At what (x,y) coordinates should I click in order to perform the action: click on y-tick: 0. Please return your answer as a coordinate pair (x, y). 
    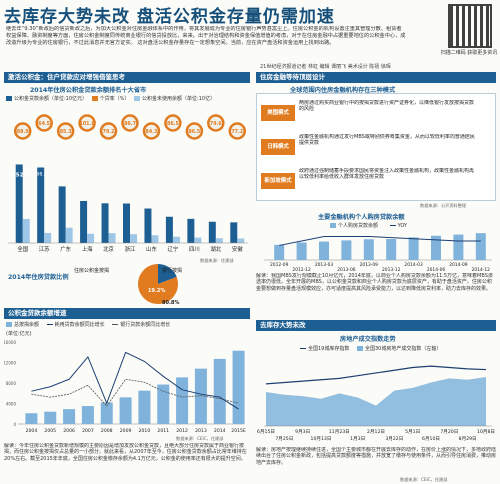
    Looking at the image, I should click on (14, 424).